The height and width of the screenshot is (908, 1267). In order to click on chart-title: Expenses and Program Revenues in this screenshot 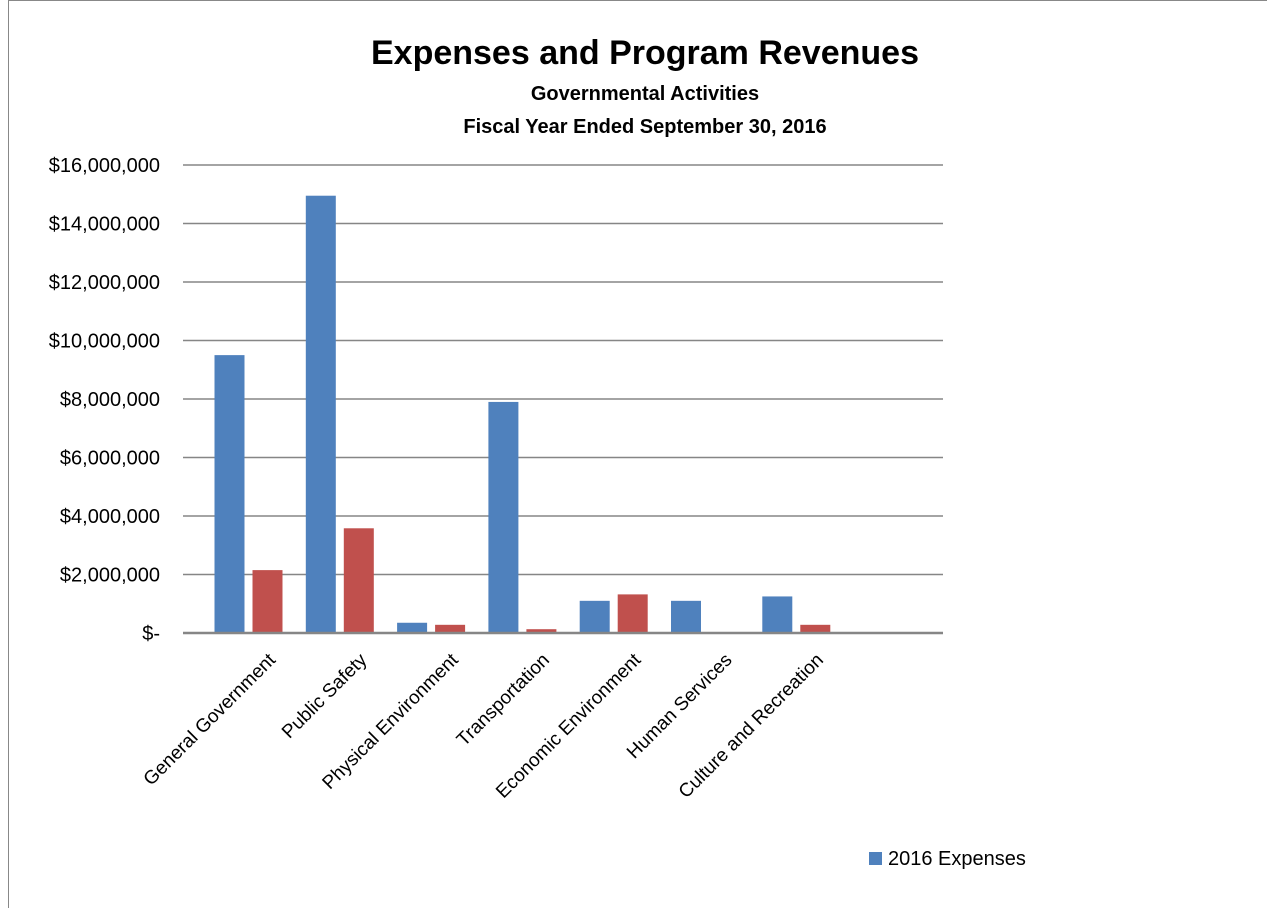, I will do `click(645, 53)`.